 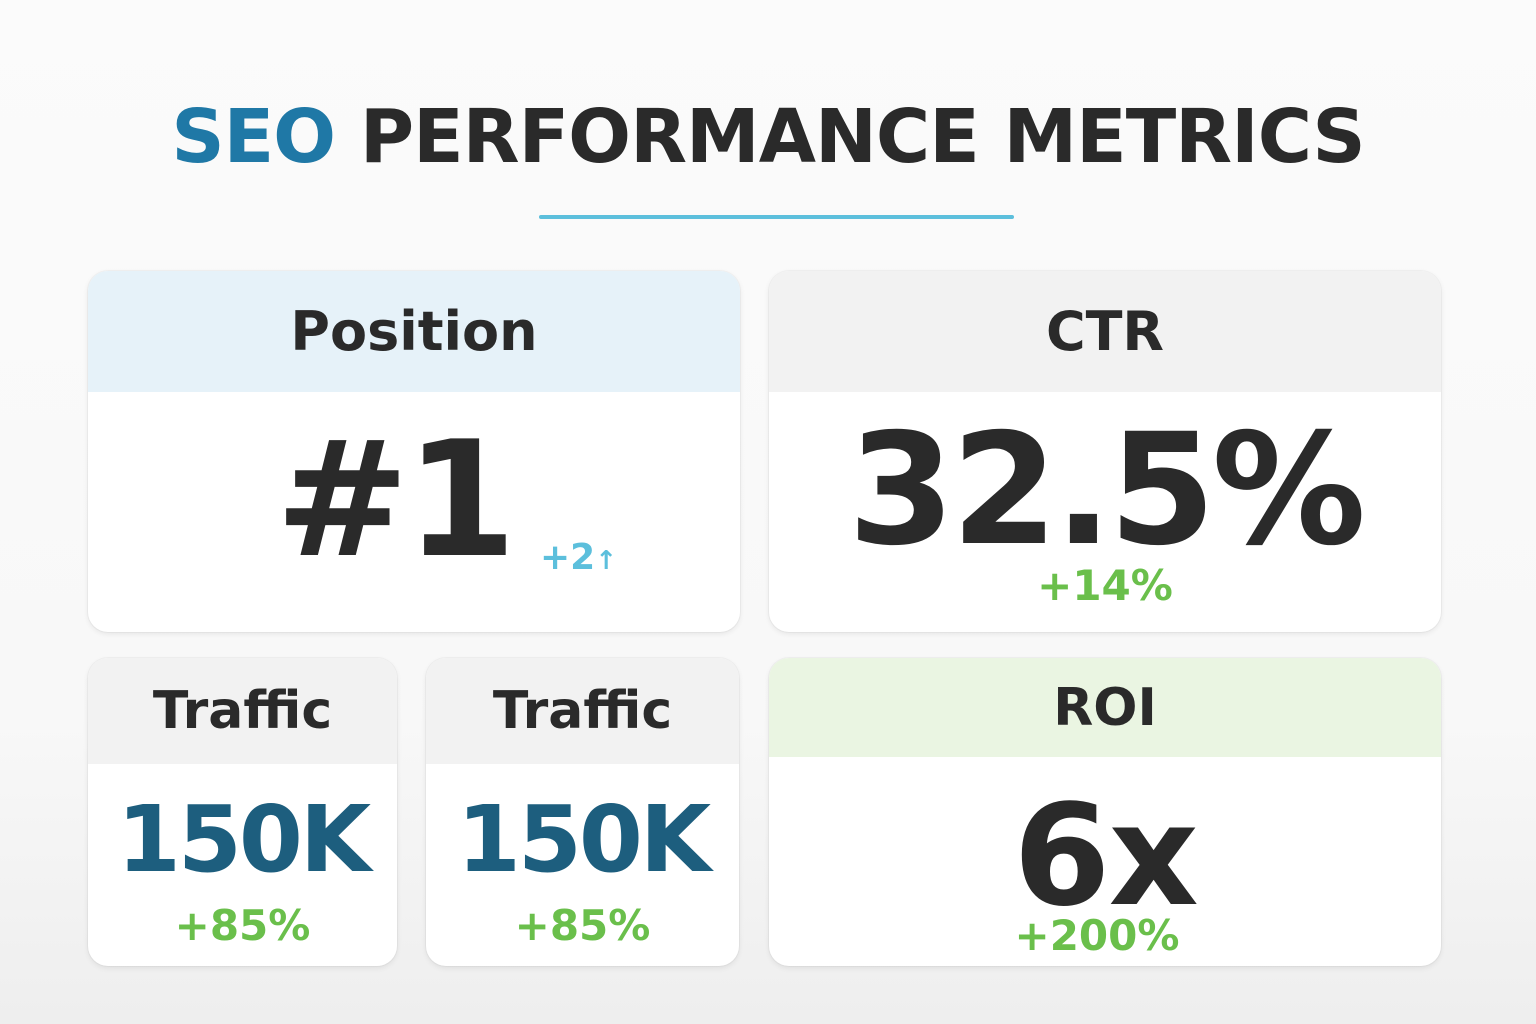 I want to click on position-change: +2↑, so click(x=578, y=557).